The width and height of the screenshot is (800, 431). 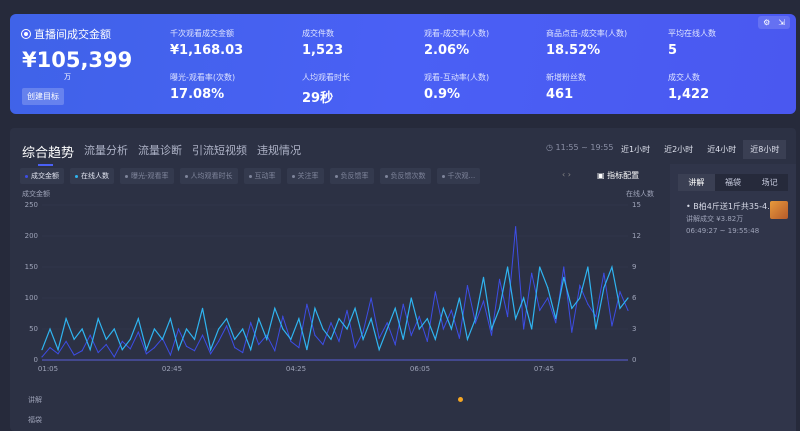 What do you see at coordinates (733, 182) in the screenshot?
I see `side-tab: 福袋` at bounding box center [733, 182].